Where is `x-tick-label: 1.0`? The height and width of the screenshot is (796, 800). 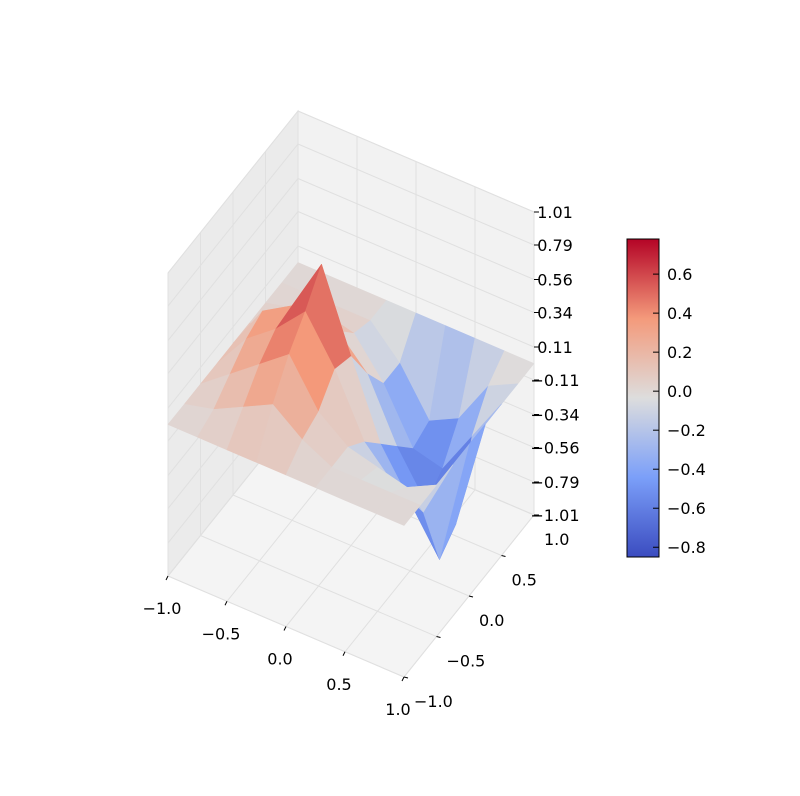 x-tick-label: 1.0 is located at coordinates (397, 709).